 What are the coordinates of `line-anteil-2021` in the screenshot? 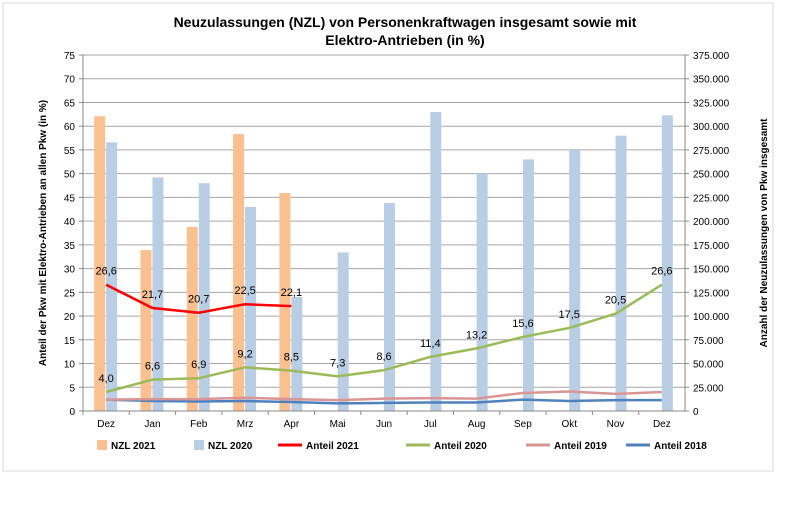 It's located at (198, 299).